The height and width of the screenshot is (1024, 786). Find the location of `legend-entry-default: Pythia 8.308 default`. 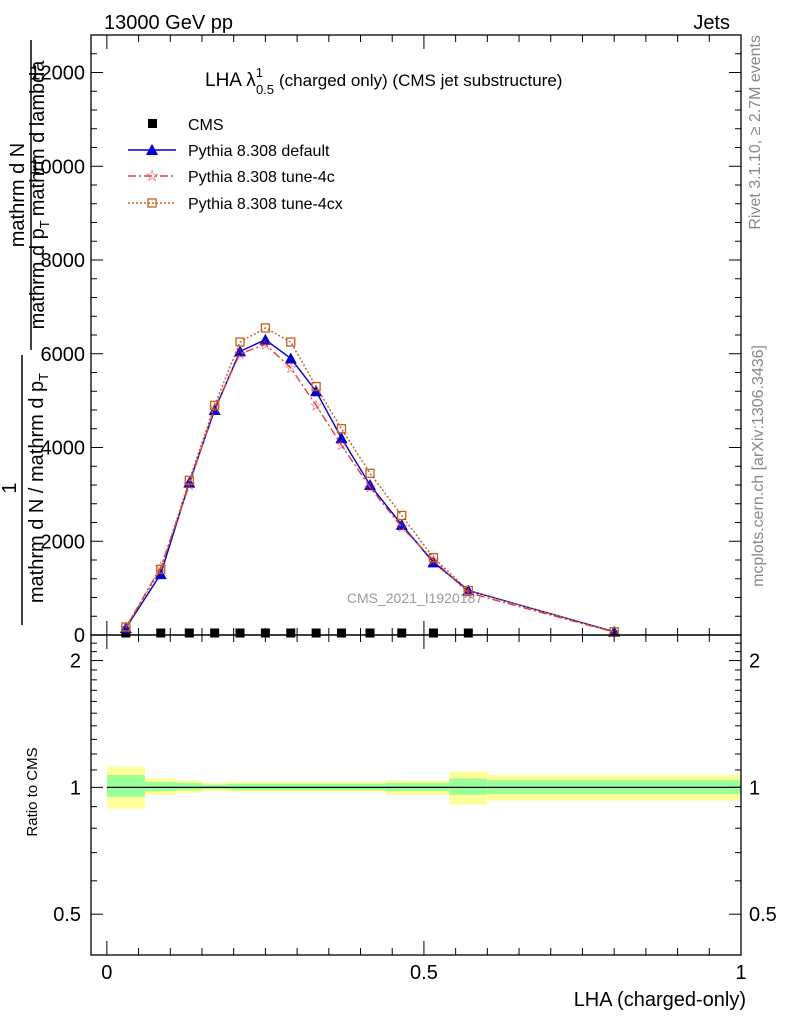

legend-entry-default: Pythia 8.308 default is located at coordinates (229, 151).